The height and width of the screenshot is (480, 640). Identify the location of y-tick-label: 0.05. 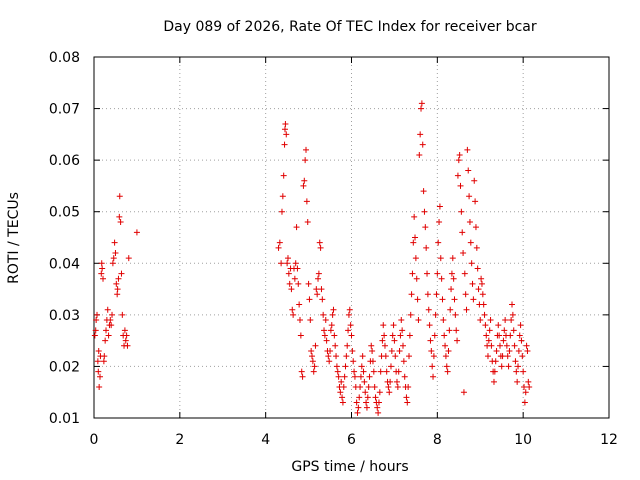
(64, 213).